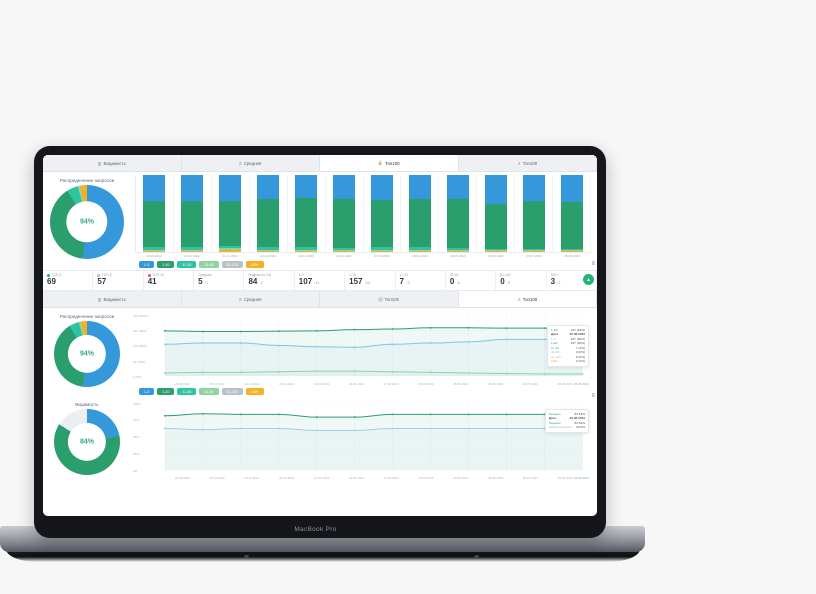 This screenshot has width=816, height=594. What do you see at coordinates (588, 279) in the screenshot?
I see `scroll-to-top-button: ▲` at bounding box center [588, 279].